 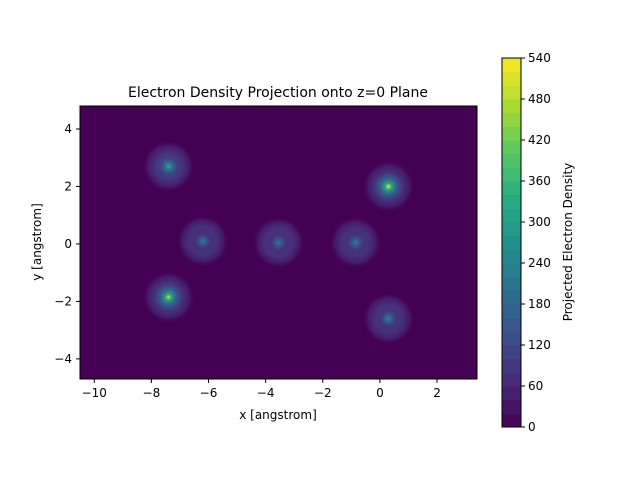 I want to click on y-axis: −4 −2 0 2 4, so click(x=67, y=244).